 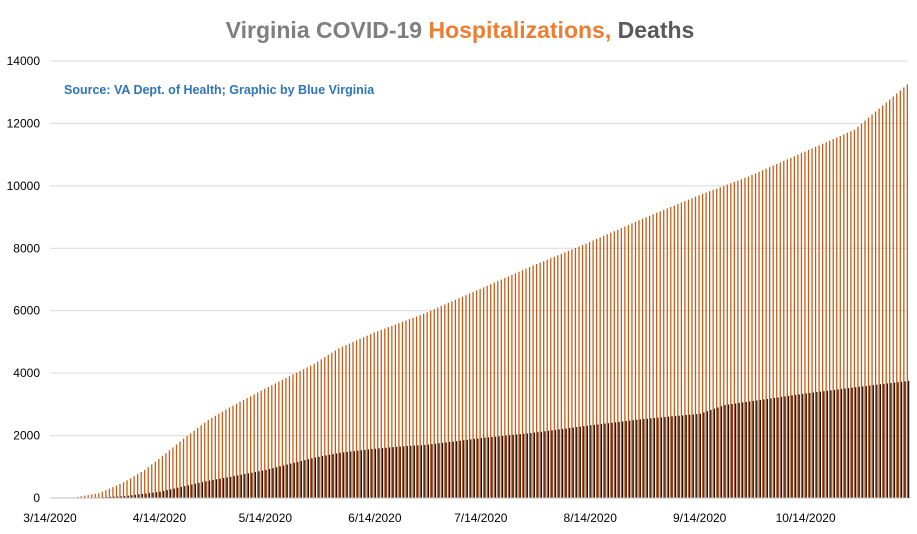 I want to click on y-tick-label: 6000, so click(x=26, y=311).